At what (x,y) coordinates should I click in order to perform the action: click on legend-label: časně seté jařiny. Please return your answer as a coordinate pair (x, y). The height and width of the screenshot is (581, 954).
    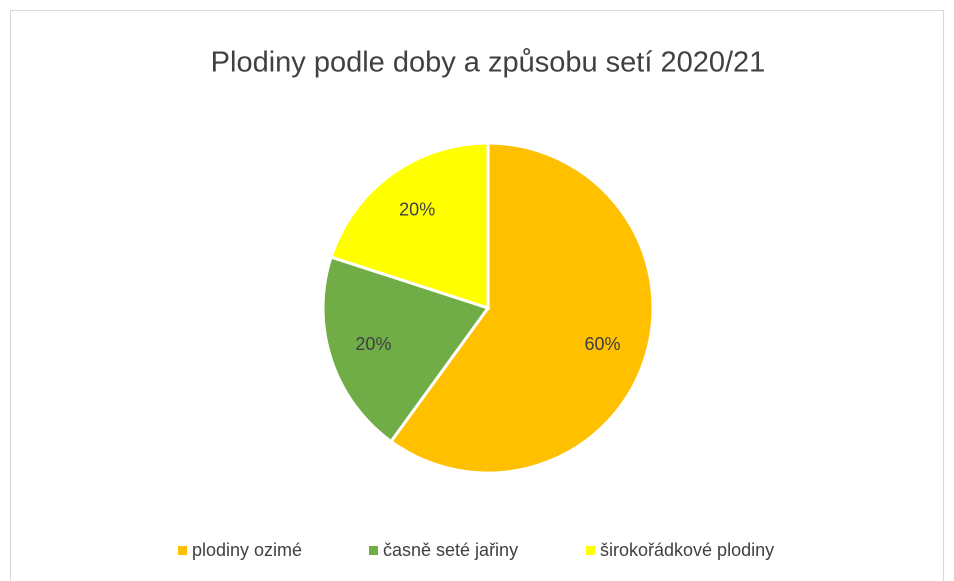
    Looking at the image, I should click on (450, 550).